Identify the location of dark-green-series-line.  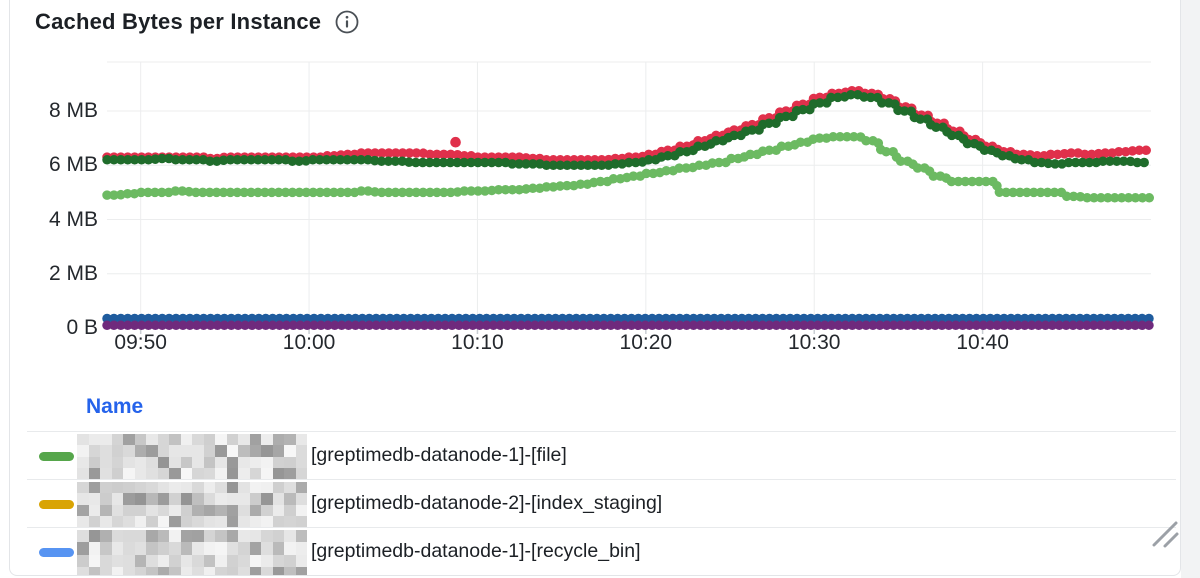
(629, 130).